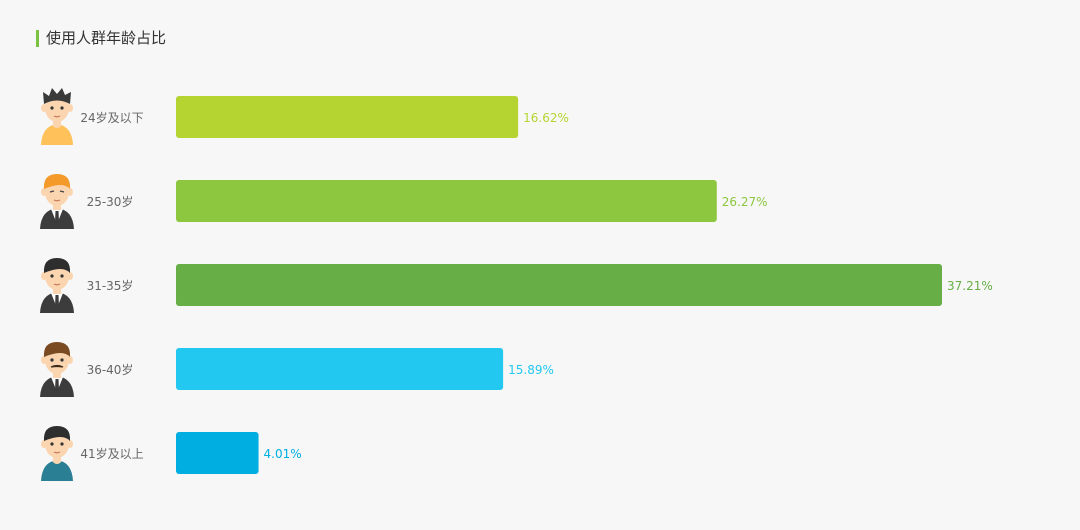 This screenshot has width=1080, height=530. What do you see at coordinates (57, 116) in the screenshot?
I see `young-man-avatar-icon` at bounding box center [57, 116].